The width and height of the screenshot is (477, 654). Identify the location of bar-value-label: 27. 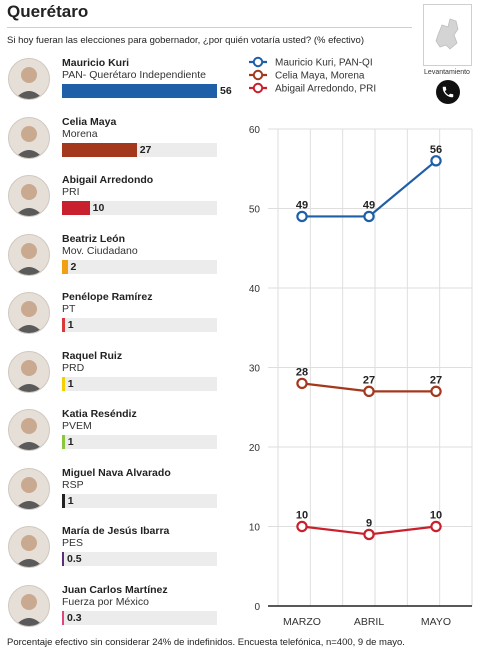
(145, 149).